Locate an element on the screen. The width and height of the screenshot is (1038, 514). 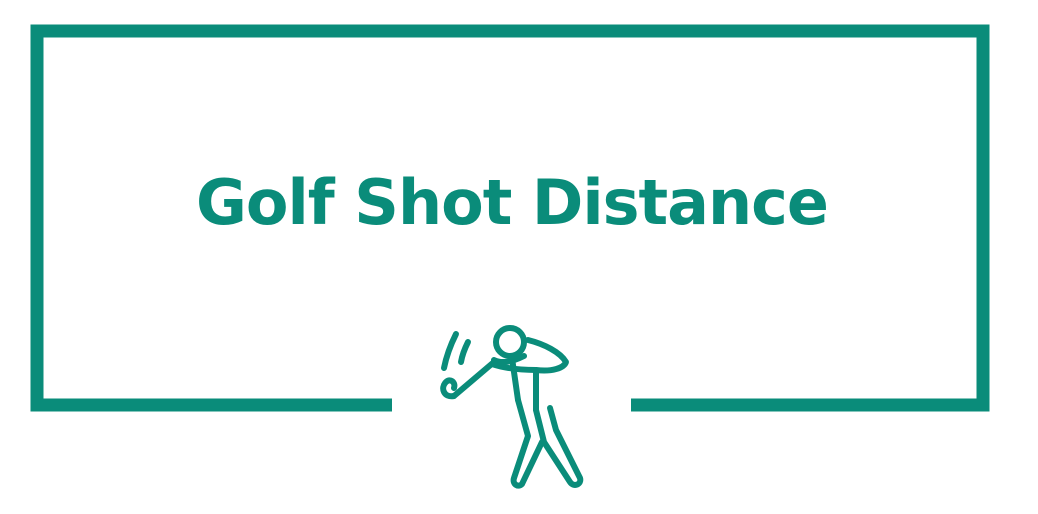
golfer-swing-icon is located at coordinates (512, 406).